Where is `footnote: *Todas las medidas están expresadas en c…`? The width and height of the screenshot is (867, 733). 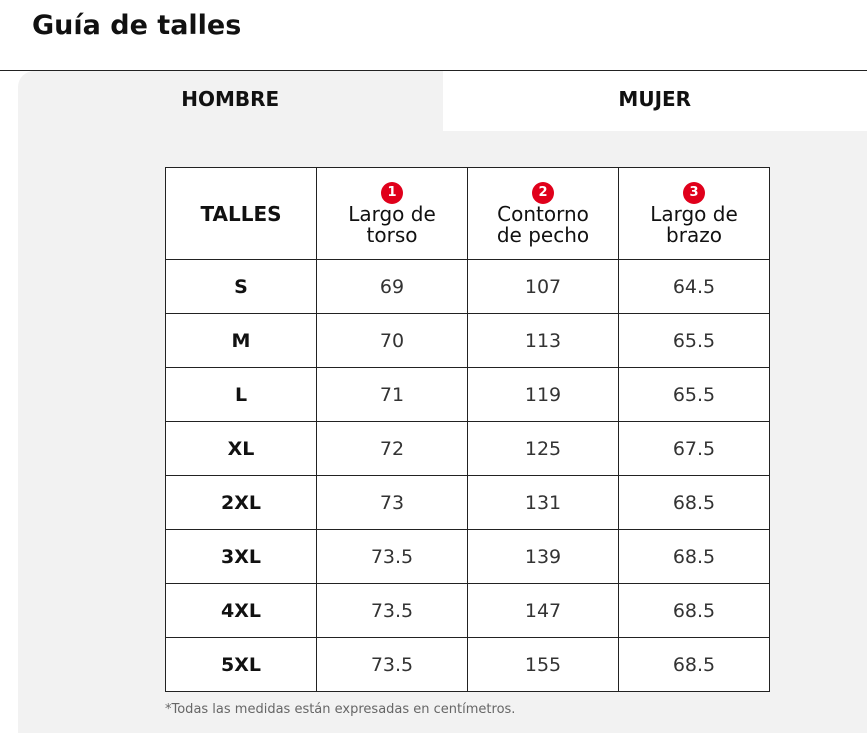 footnote: *Todas las medidas están expresadas en c… is located at coordinates (340, 709).